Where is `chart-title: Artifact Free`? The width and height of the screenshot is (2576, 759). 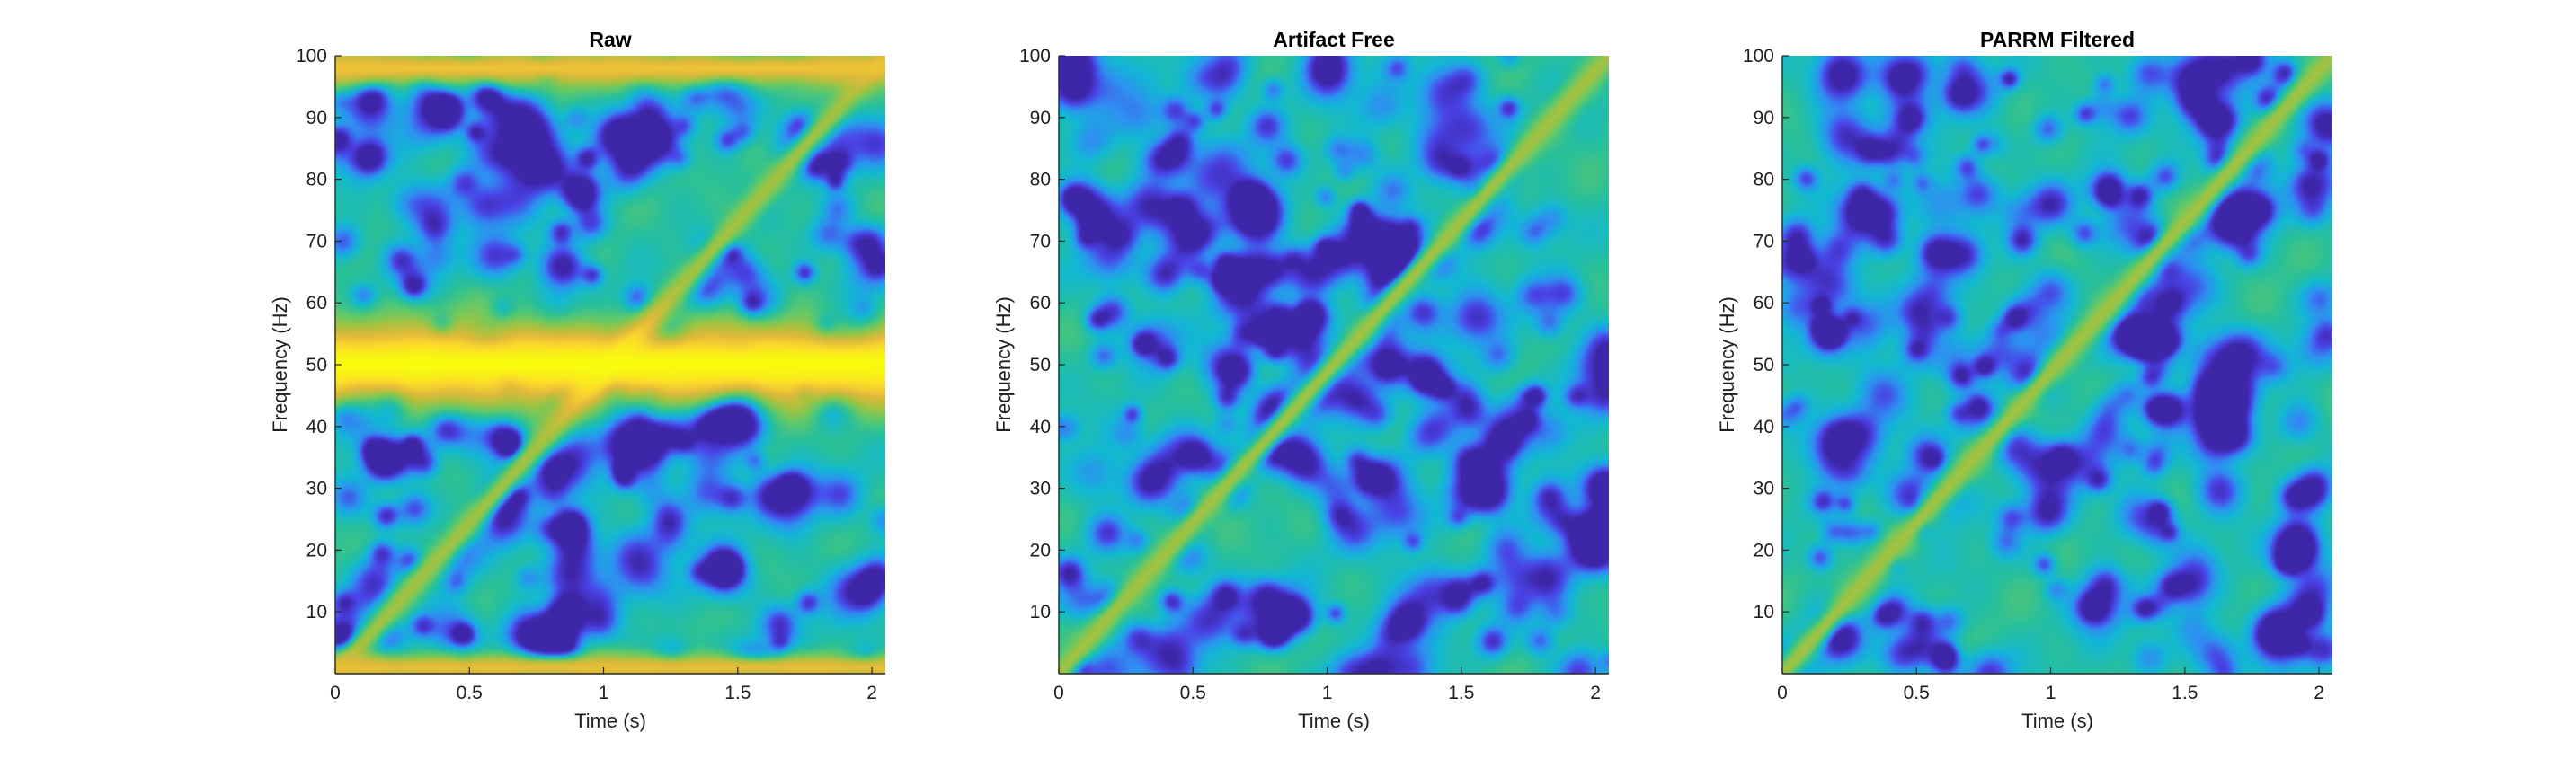 chart-title: Artifact Free is located at coordinates (1333, 39).